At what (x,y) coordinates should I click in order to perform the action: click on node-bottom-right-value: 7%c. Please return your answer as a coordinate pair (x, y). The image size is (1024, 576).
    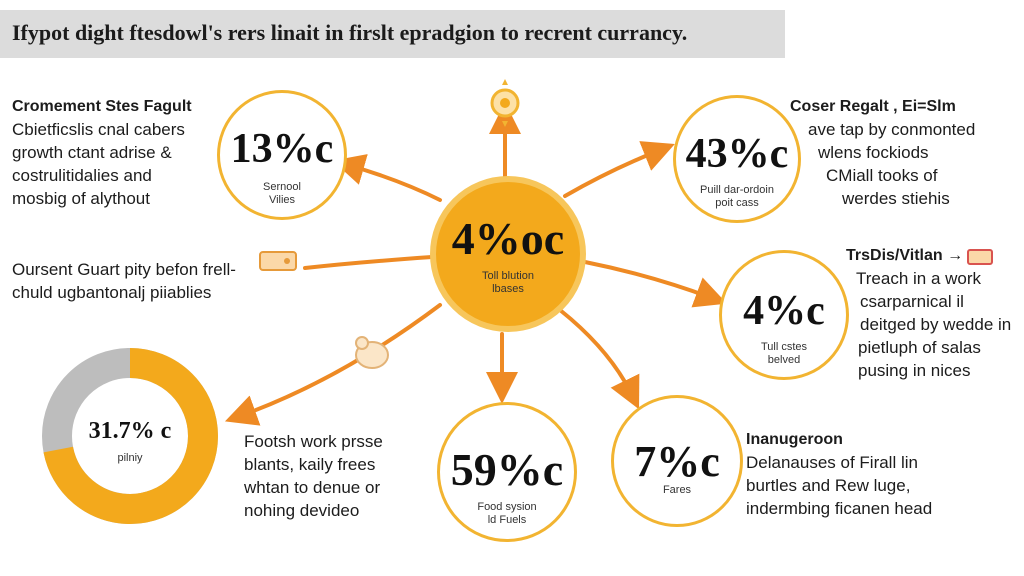
    Looking at the image, I should click on (677, 461).